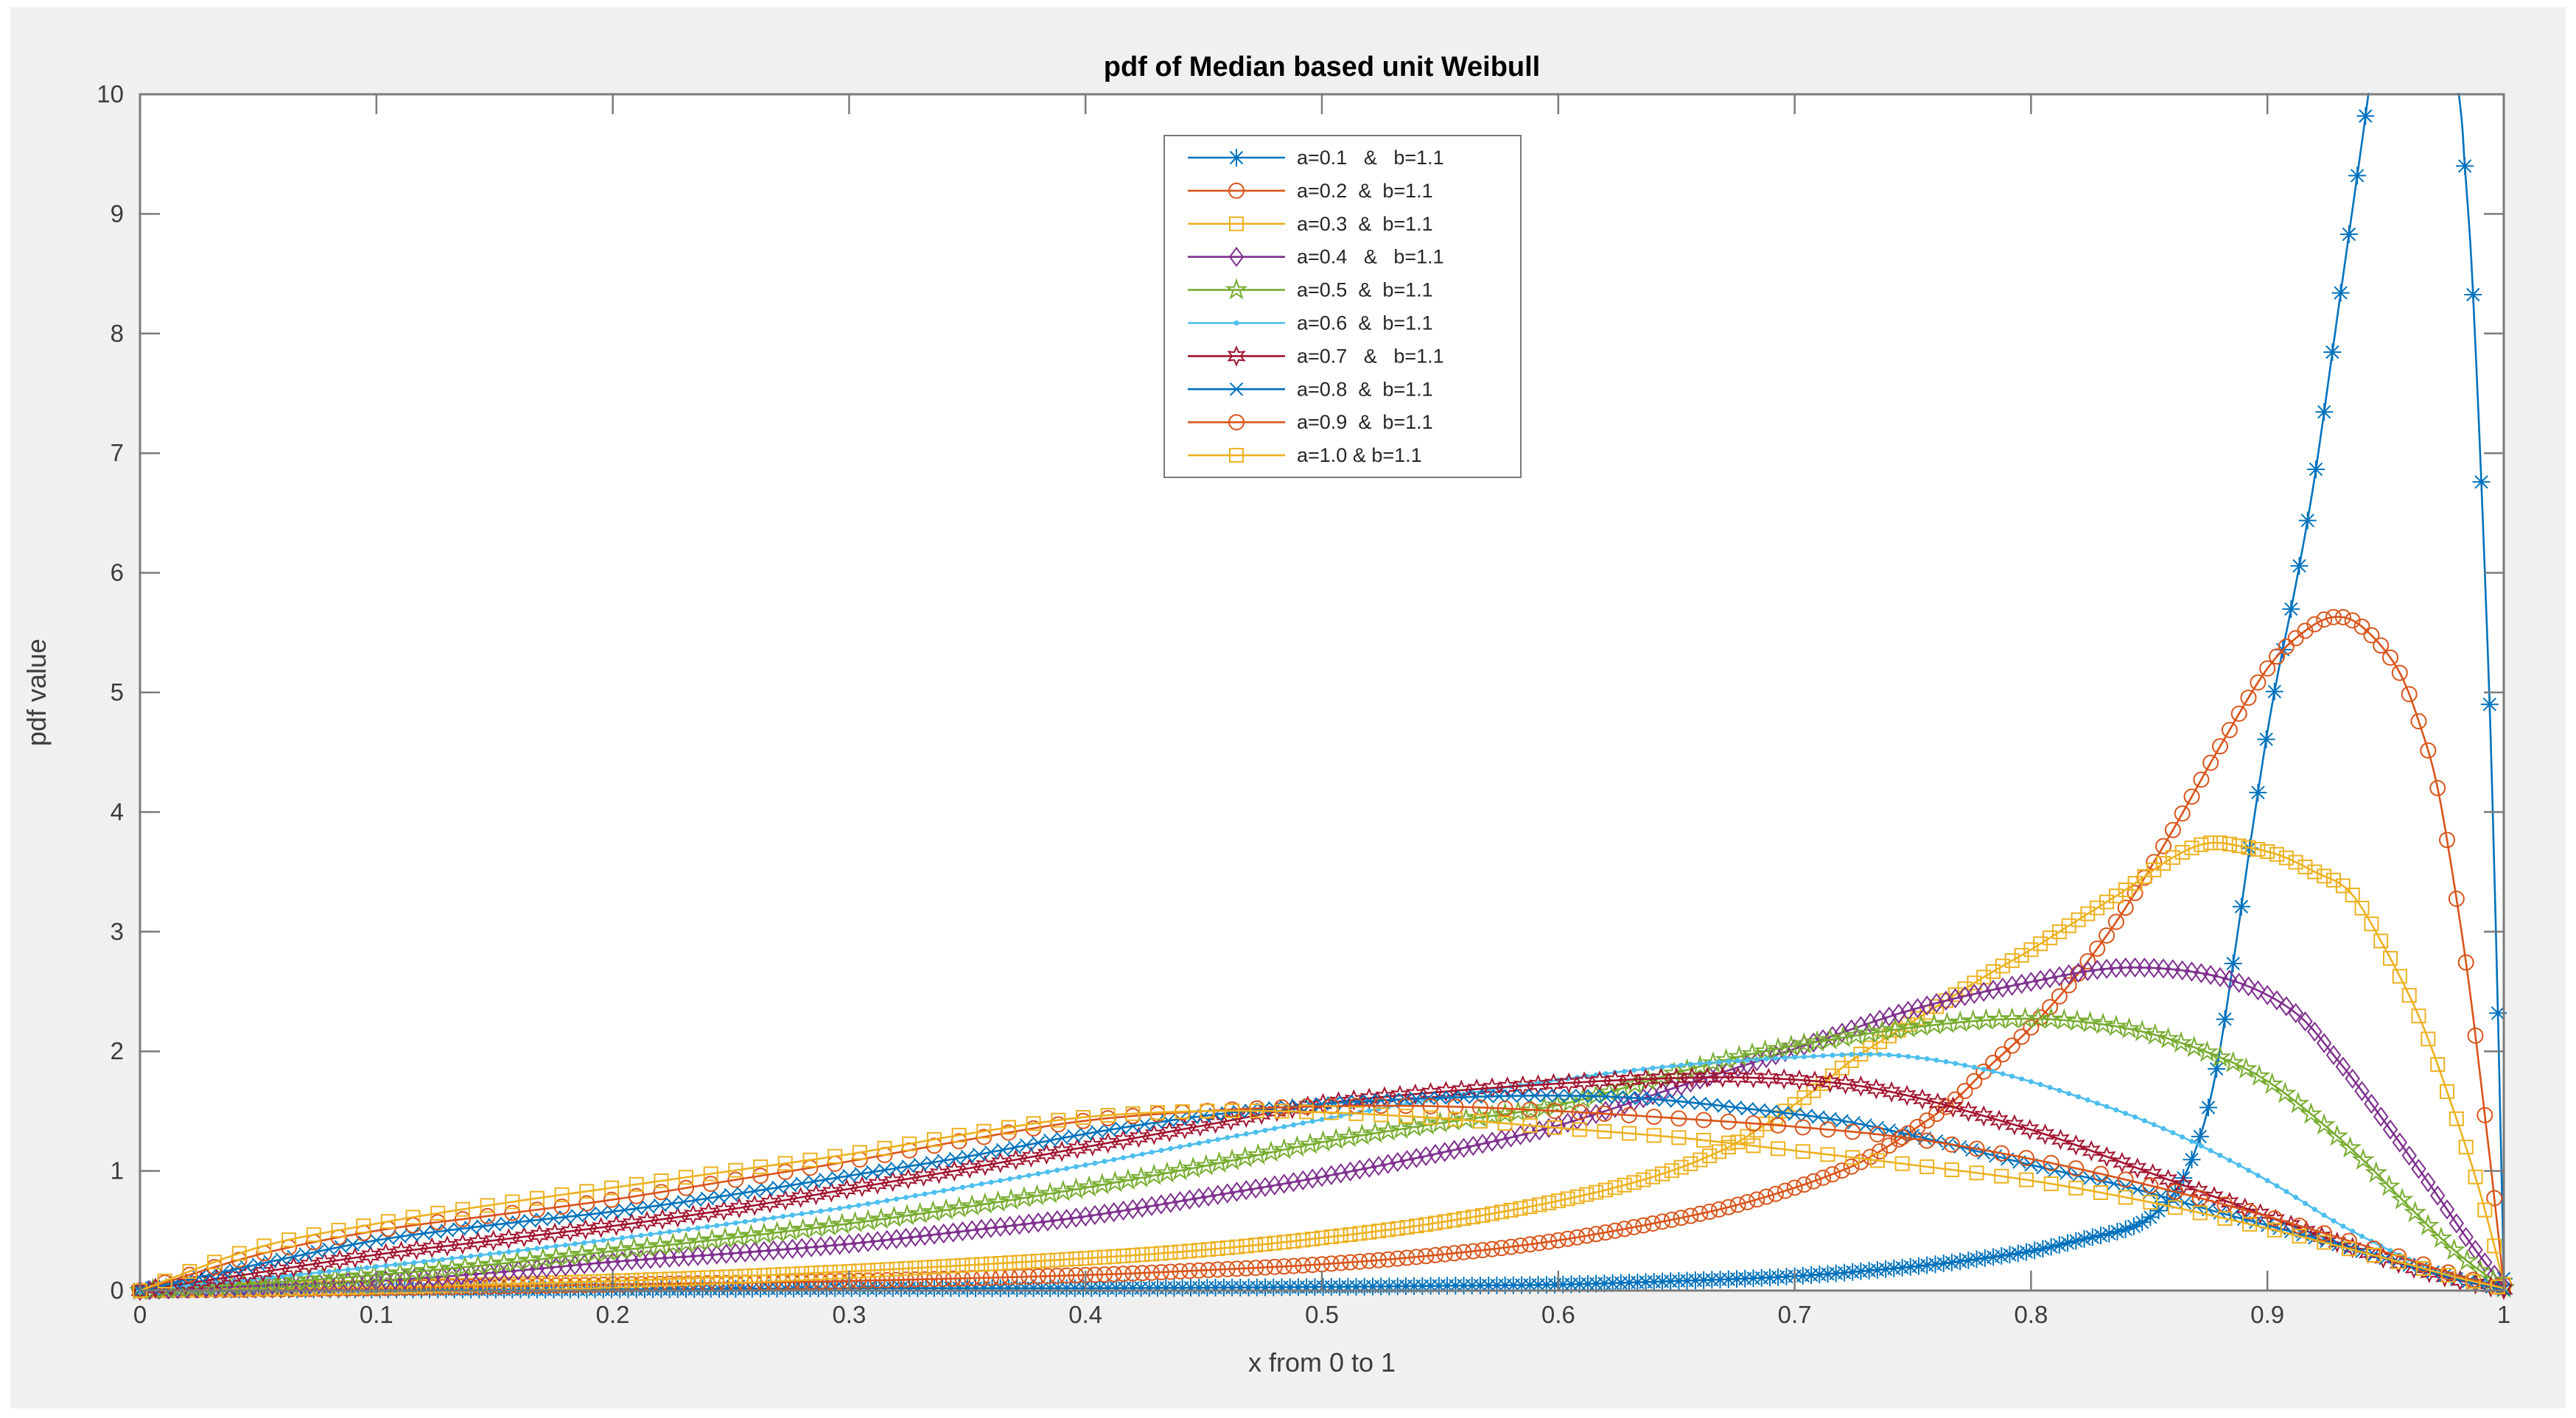  What do you see at coordinates (140, 1314) in the screenshot?
I see `x-tick-label: 0` at bounding box center [140, 1314].